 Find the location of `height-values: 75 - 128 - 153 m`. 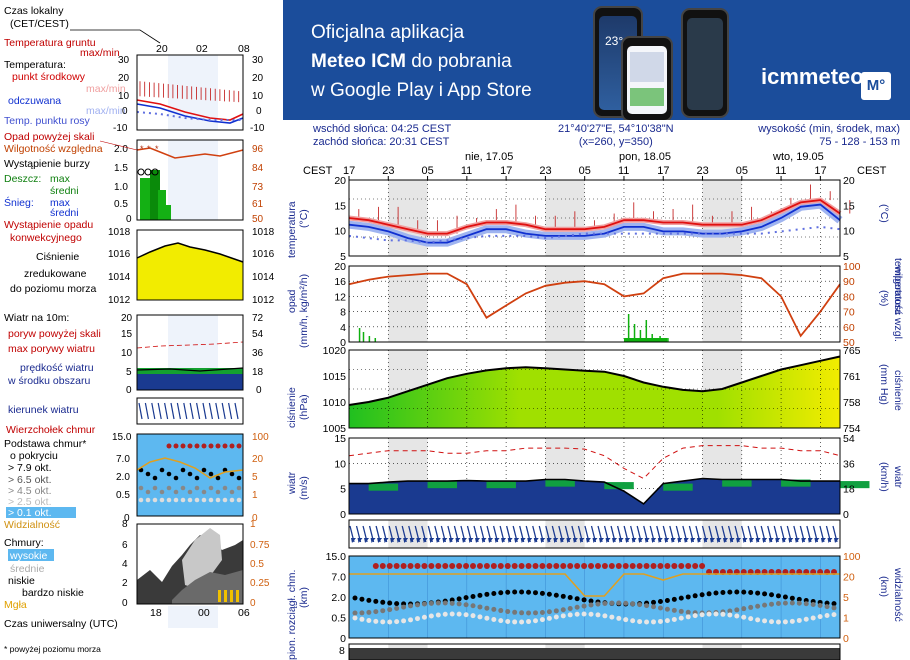

height-values: 75 - 128 - 153 m is located at coordinates (859, 142).